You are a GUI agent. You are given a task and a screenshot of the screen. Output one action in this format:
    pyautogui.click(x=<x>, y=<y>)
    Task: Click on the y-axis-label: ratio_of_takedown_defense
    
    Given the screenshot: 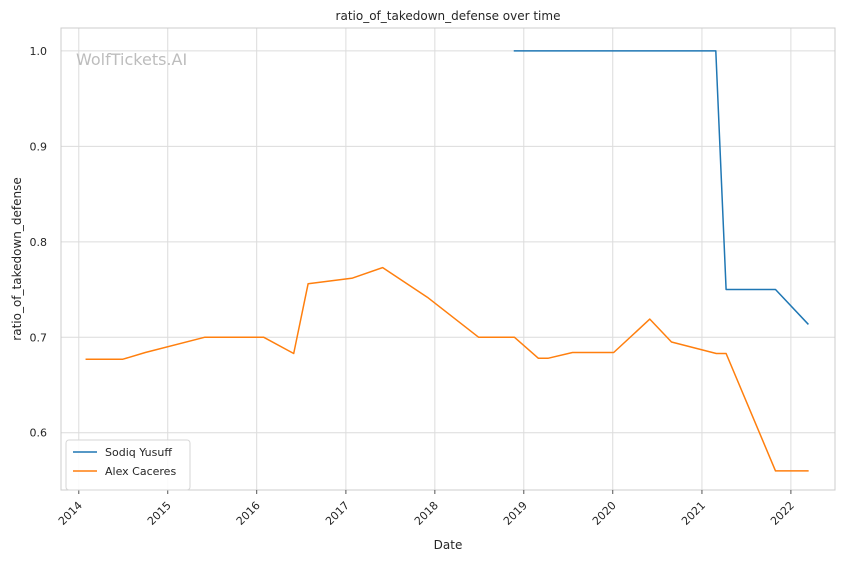 What is the action you would take?
    pyautogui.click(x=17, y=258)
    